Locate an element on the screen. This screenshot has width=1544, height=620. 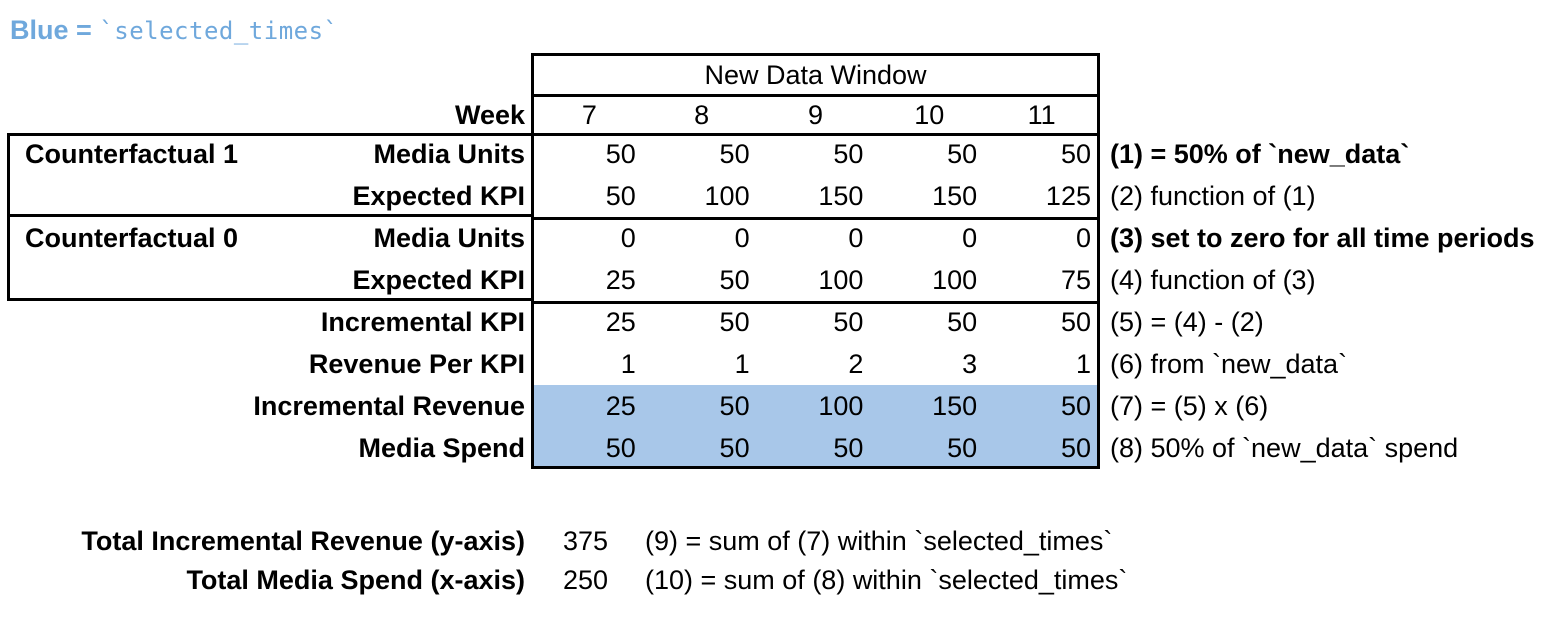
total-incremental-revenue-value: 375 is located at coordinates (586, 541).